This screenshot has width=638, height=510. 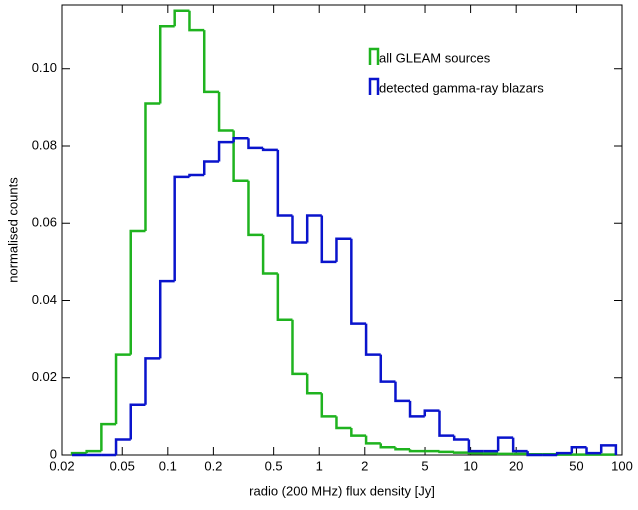 What do you see at coordinates (424, 465) in the screenshot?
I see `x-tick-label: 5` at bounding box center [424, 465].